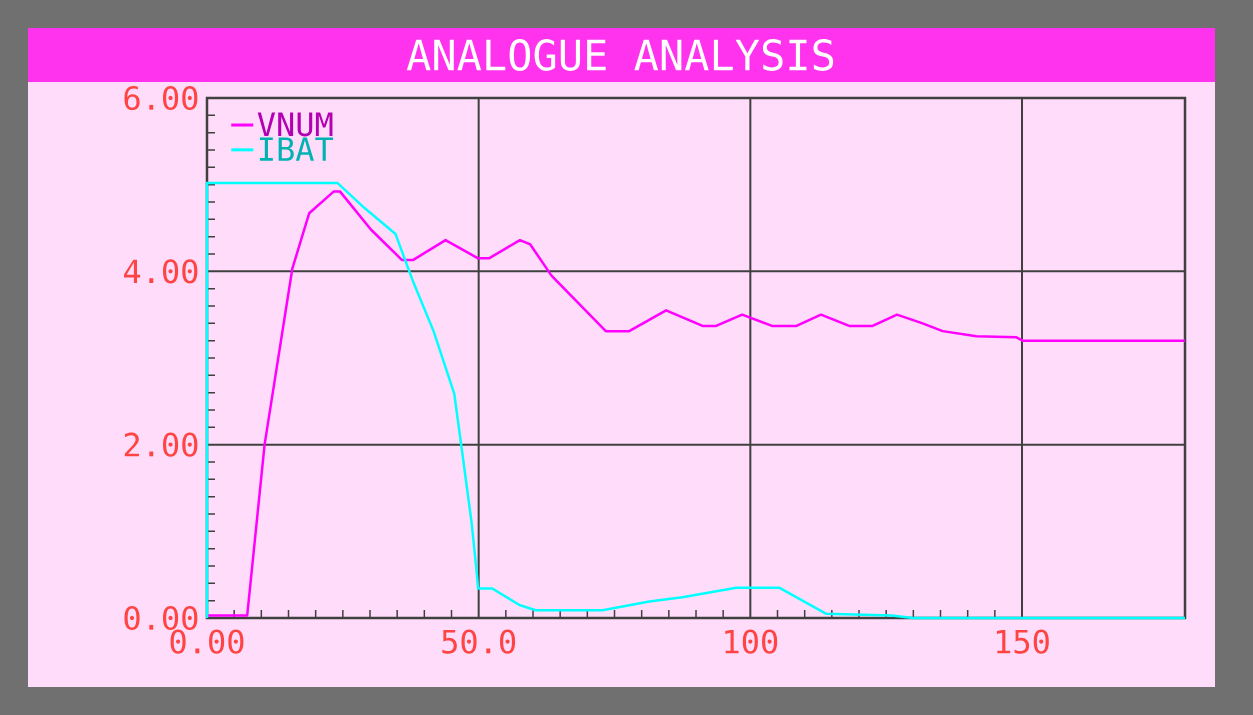 This screenshot has height=715, width=1253. What do you see at coordinates (207, 641) in the screenshot?
I see `x-tick-label: 0.00` at bounding box center [207, 641].